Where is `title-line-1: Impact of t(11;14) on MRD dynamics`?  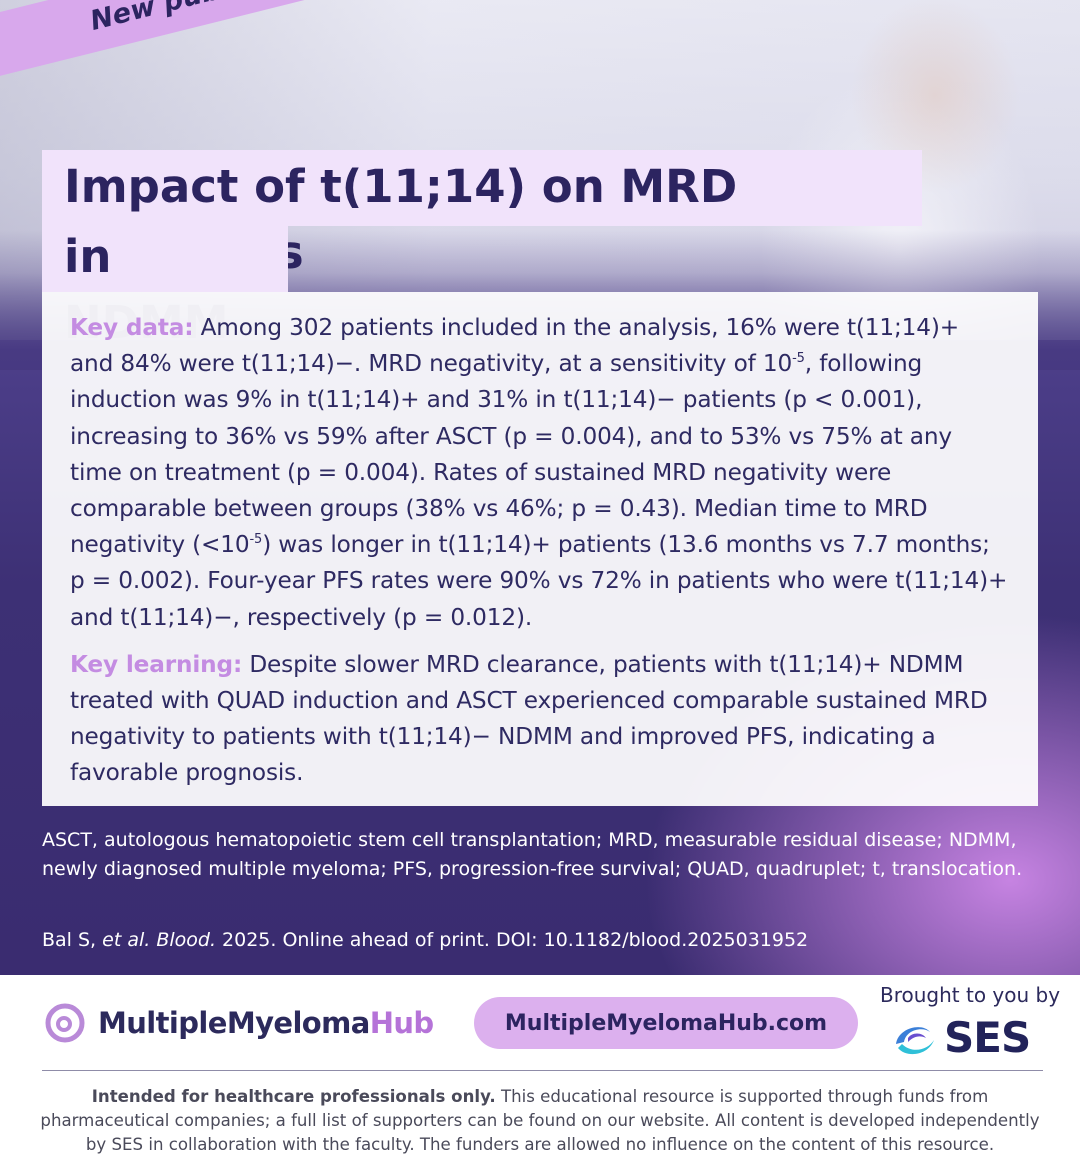
title-line-1: Impact of t(11;14) on MRD dynamics is located at coordinates (482, 214).